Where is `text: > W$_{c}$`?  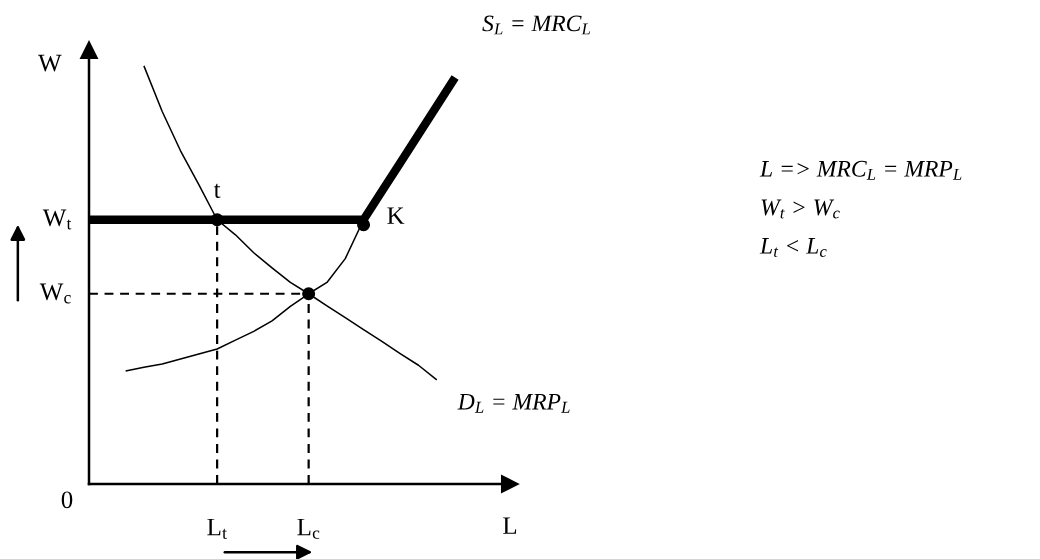 text: > W$_{c}$ is located at coordinates (816, 209).